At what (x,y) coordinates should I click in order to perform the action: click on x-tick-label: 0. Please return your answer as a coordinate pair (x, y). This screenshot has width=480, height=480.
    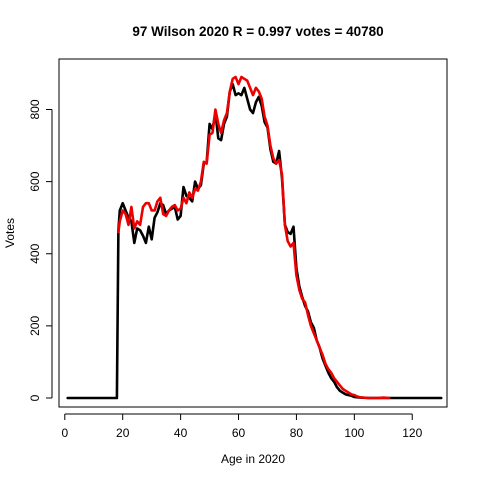
    Looking at the image, I should click on (64, 433).